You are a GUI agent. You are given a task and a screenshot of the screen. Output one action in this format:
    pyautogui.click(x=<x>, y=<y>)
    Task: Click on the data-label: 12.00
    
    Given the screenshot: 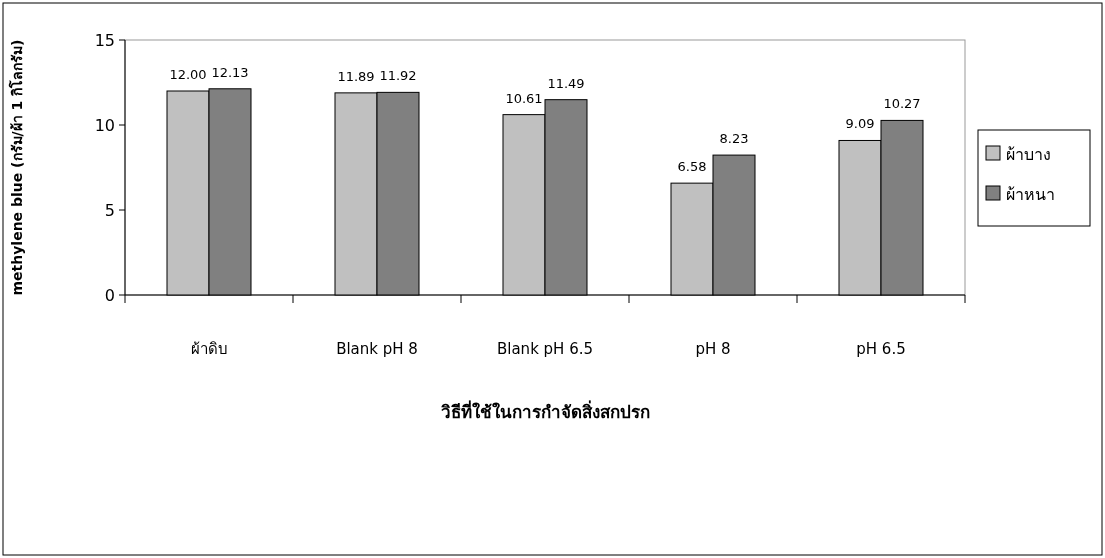 What is the action you would take?
    pyautogui.click(x=188, y=74)
    